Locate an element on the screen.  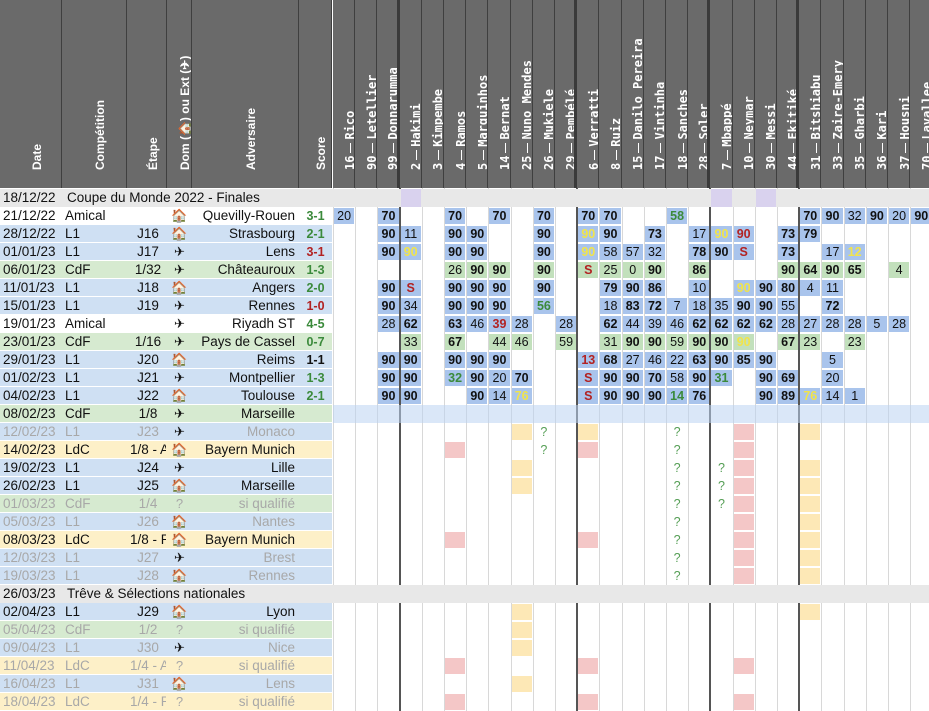
minutes-cell: 65 is located at coordinates (854, 270).